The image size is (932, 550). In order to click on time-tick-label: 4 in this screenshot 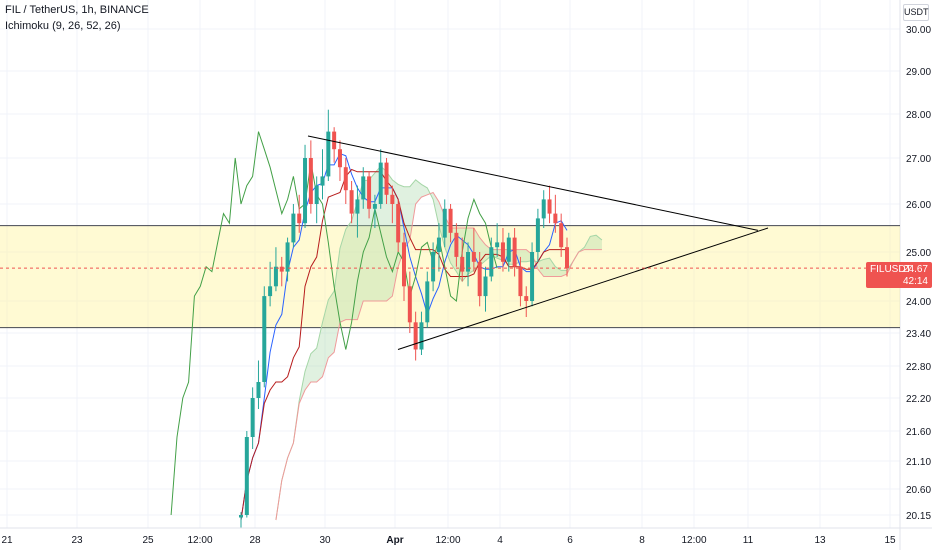, I will do `click(500, 540)`.